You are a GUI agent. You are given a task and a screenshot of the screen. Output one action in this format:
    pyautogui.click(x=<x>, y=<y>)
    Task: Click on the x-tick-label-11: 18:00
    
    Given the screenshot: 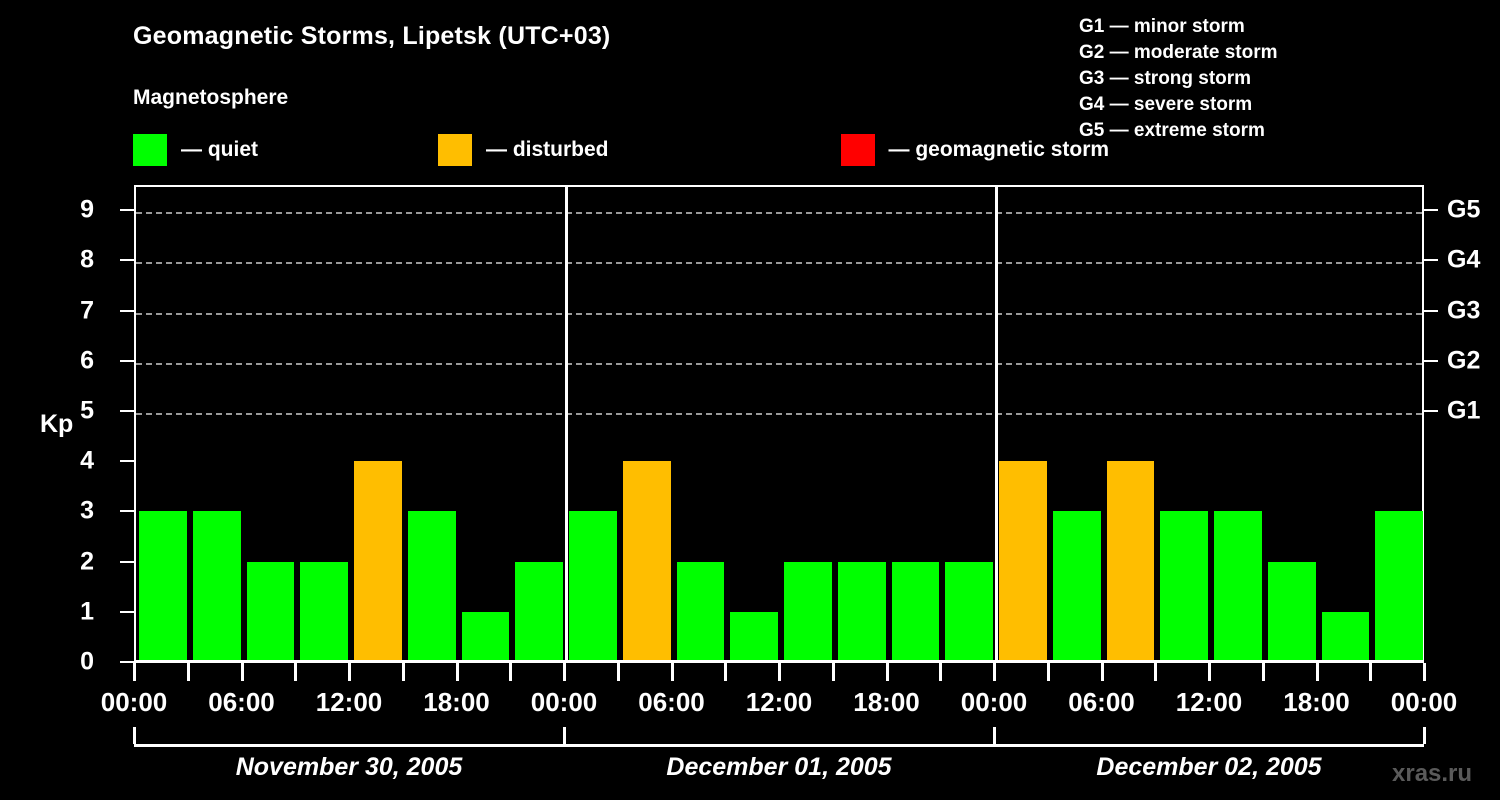 What is the action you would take?
    pyautogui.click(x=1316, y=702)
    